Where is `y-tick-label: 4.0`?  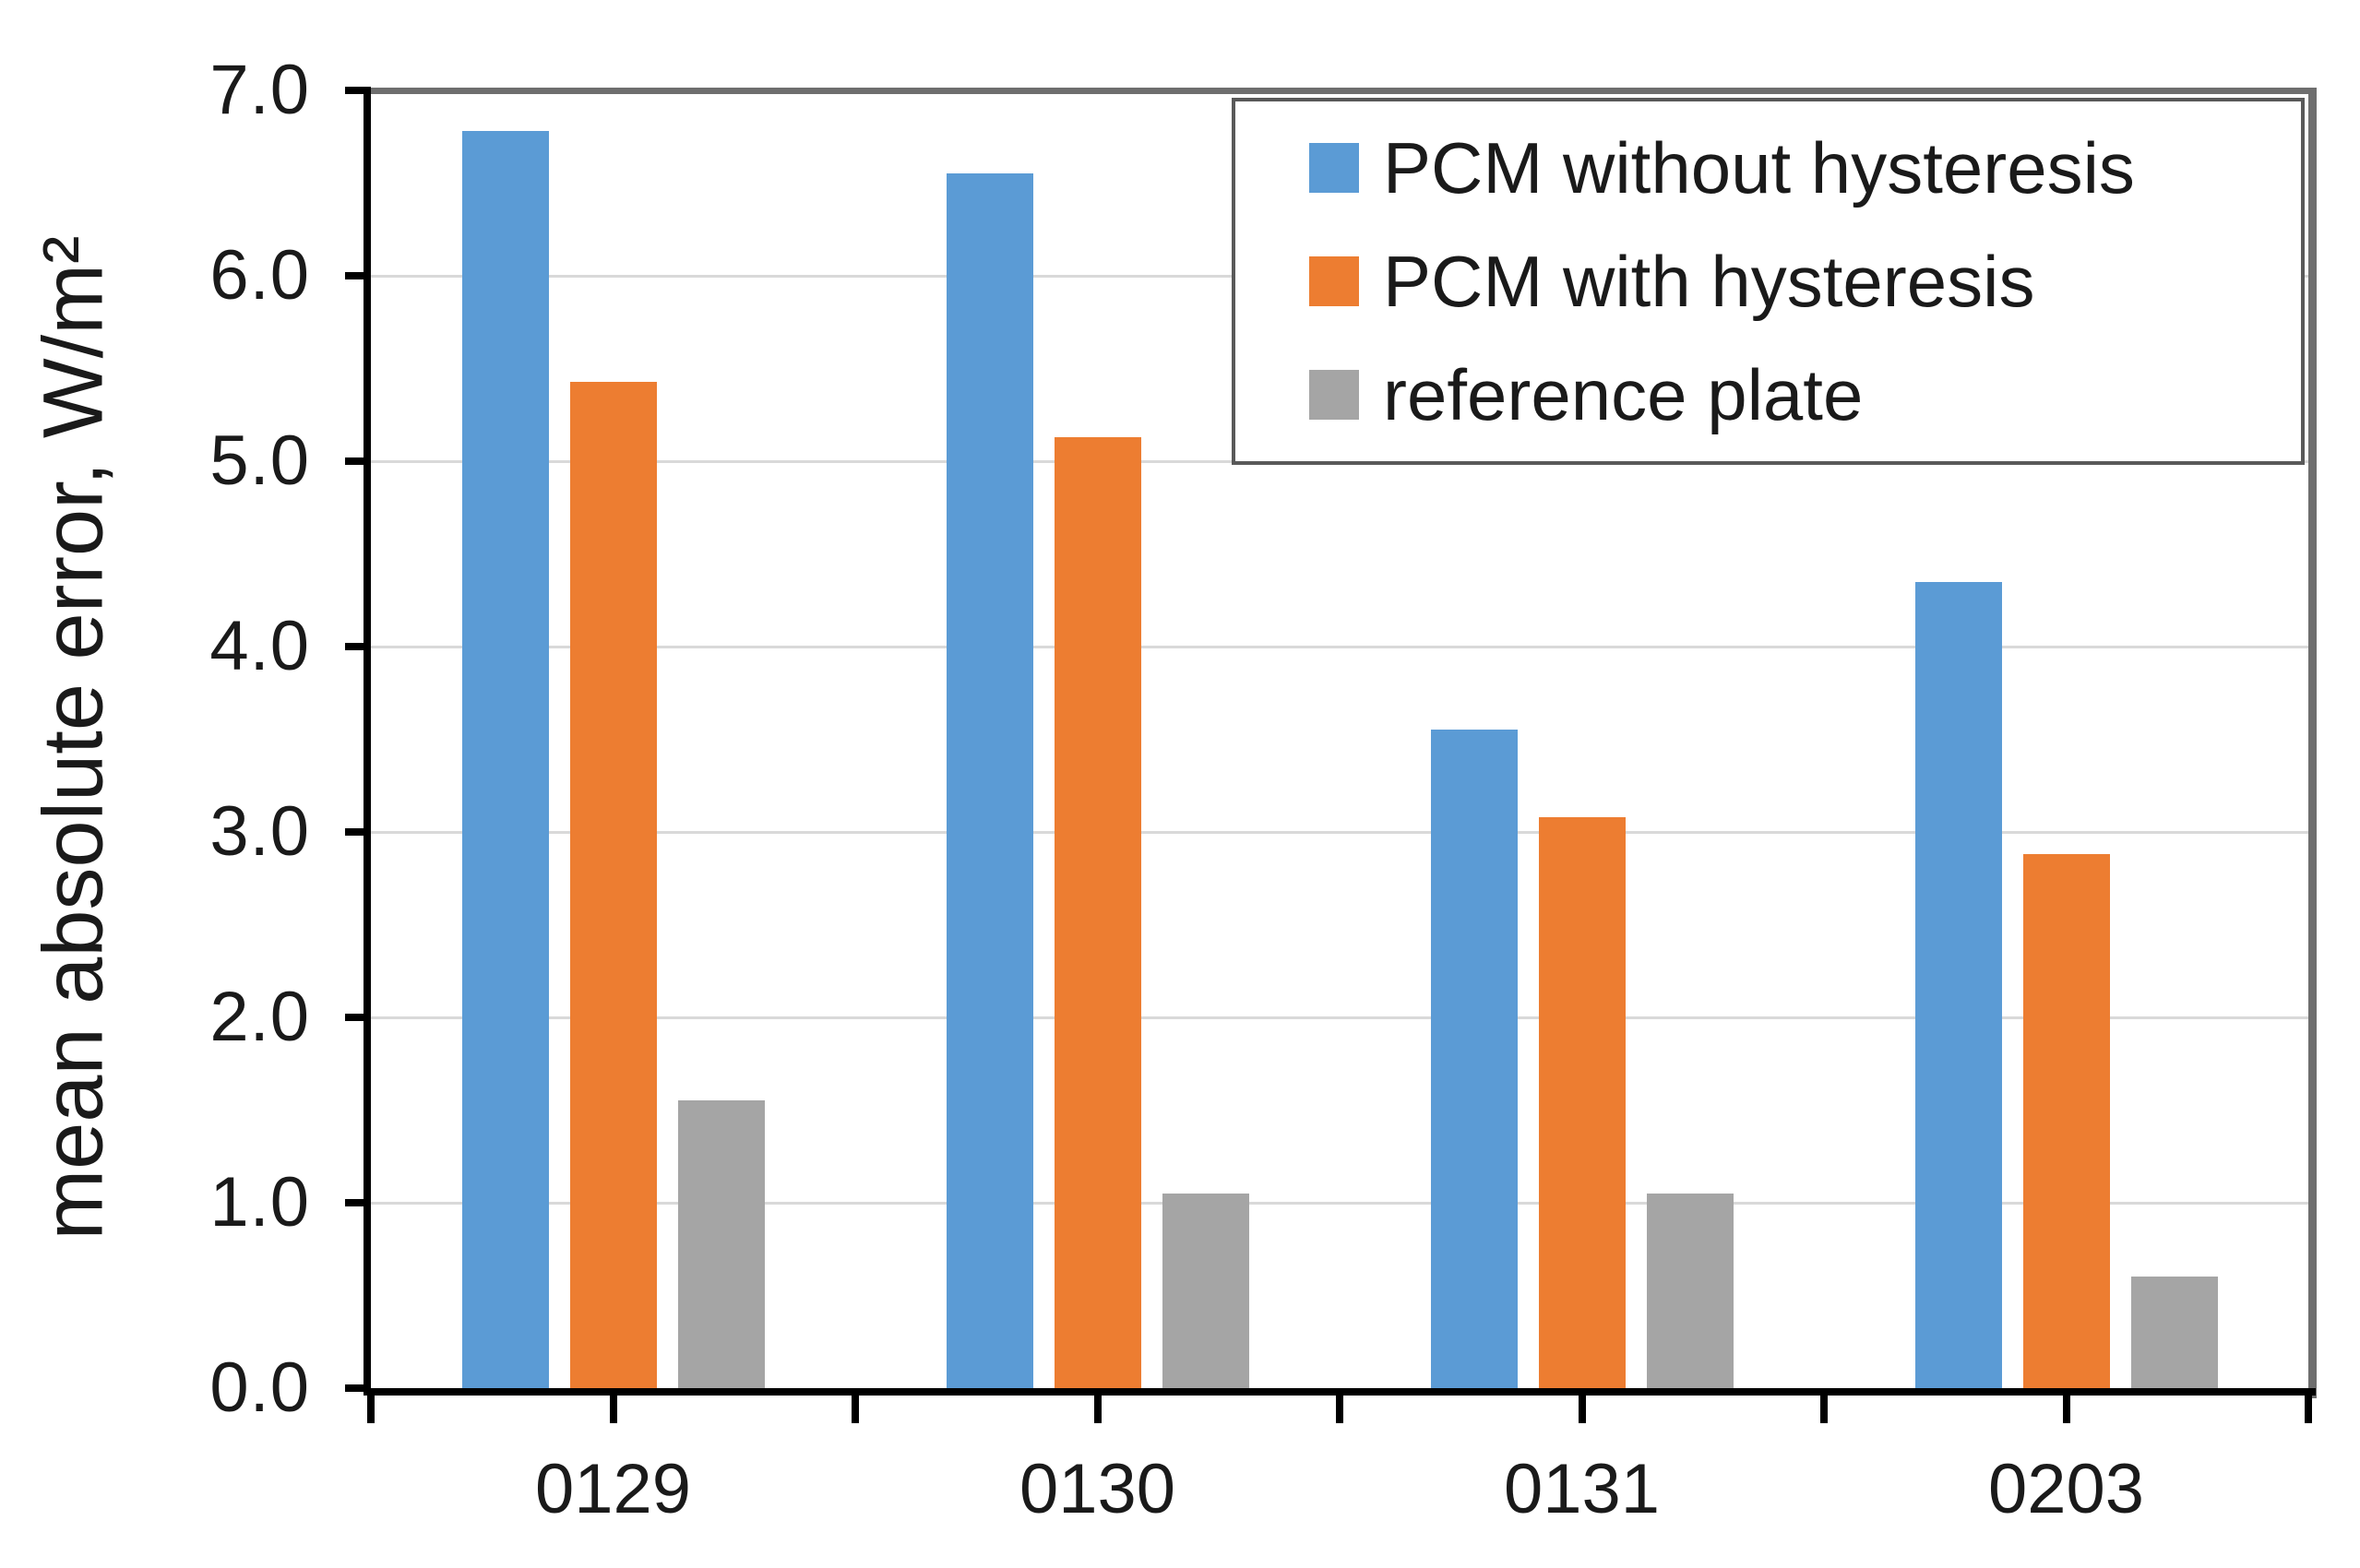 y-tick-label: 4.0 is located at coordinates (259, 646).